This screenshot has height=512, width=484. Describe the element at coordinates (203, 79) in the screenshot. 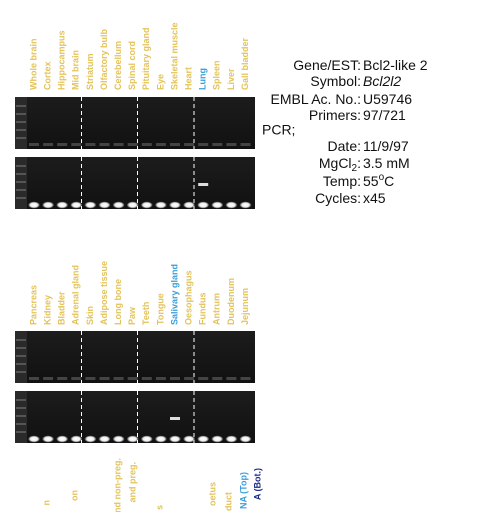

I see `lane-label: Lung` at that location.